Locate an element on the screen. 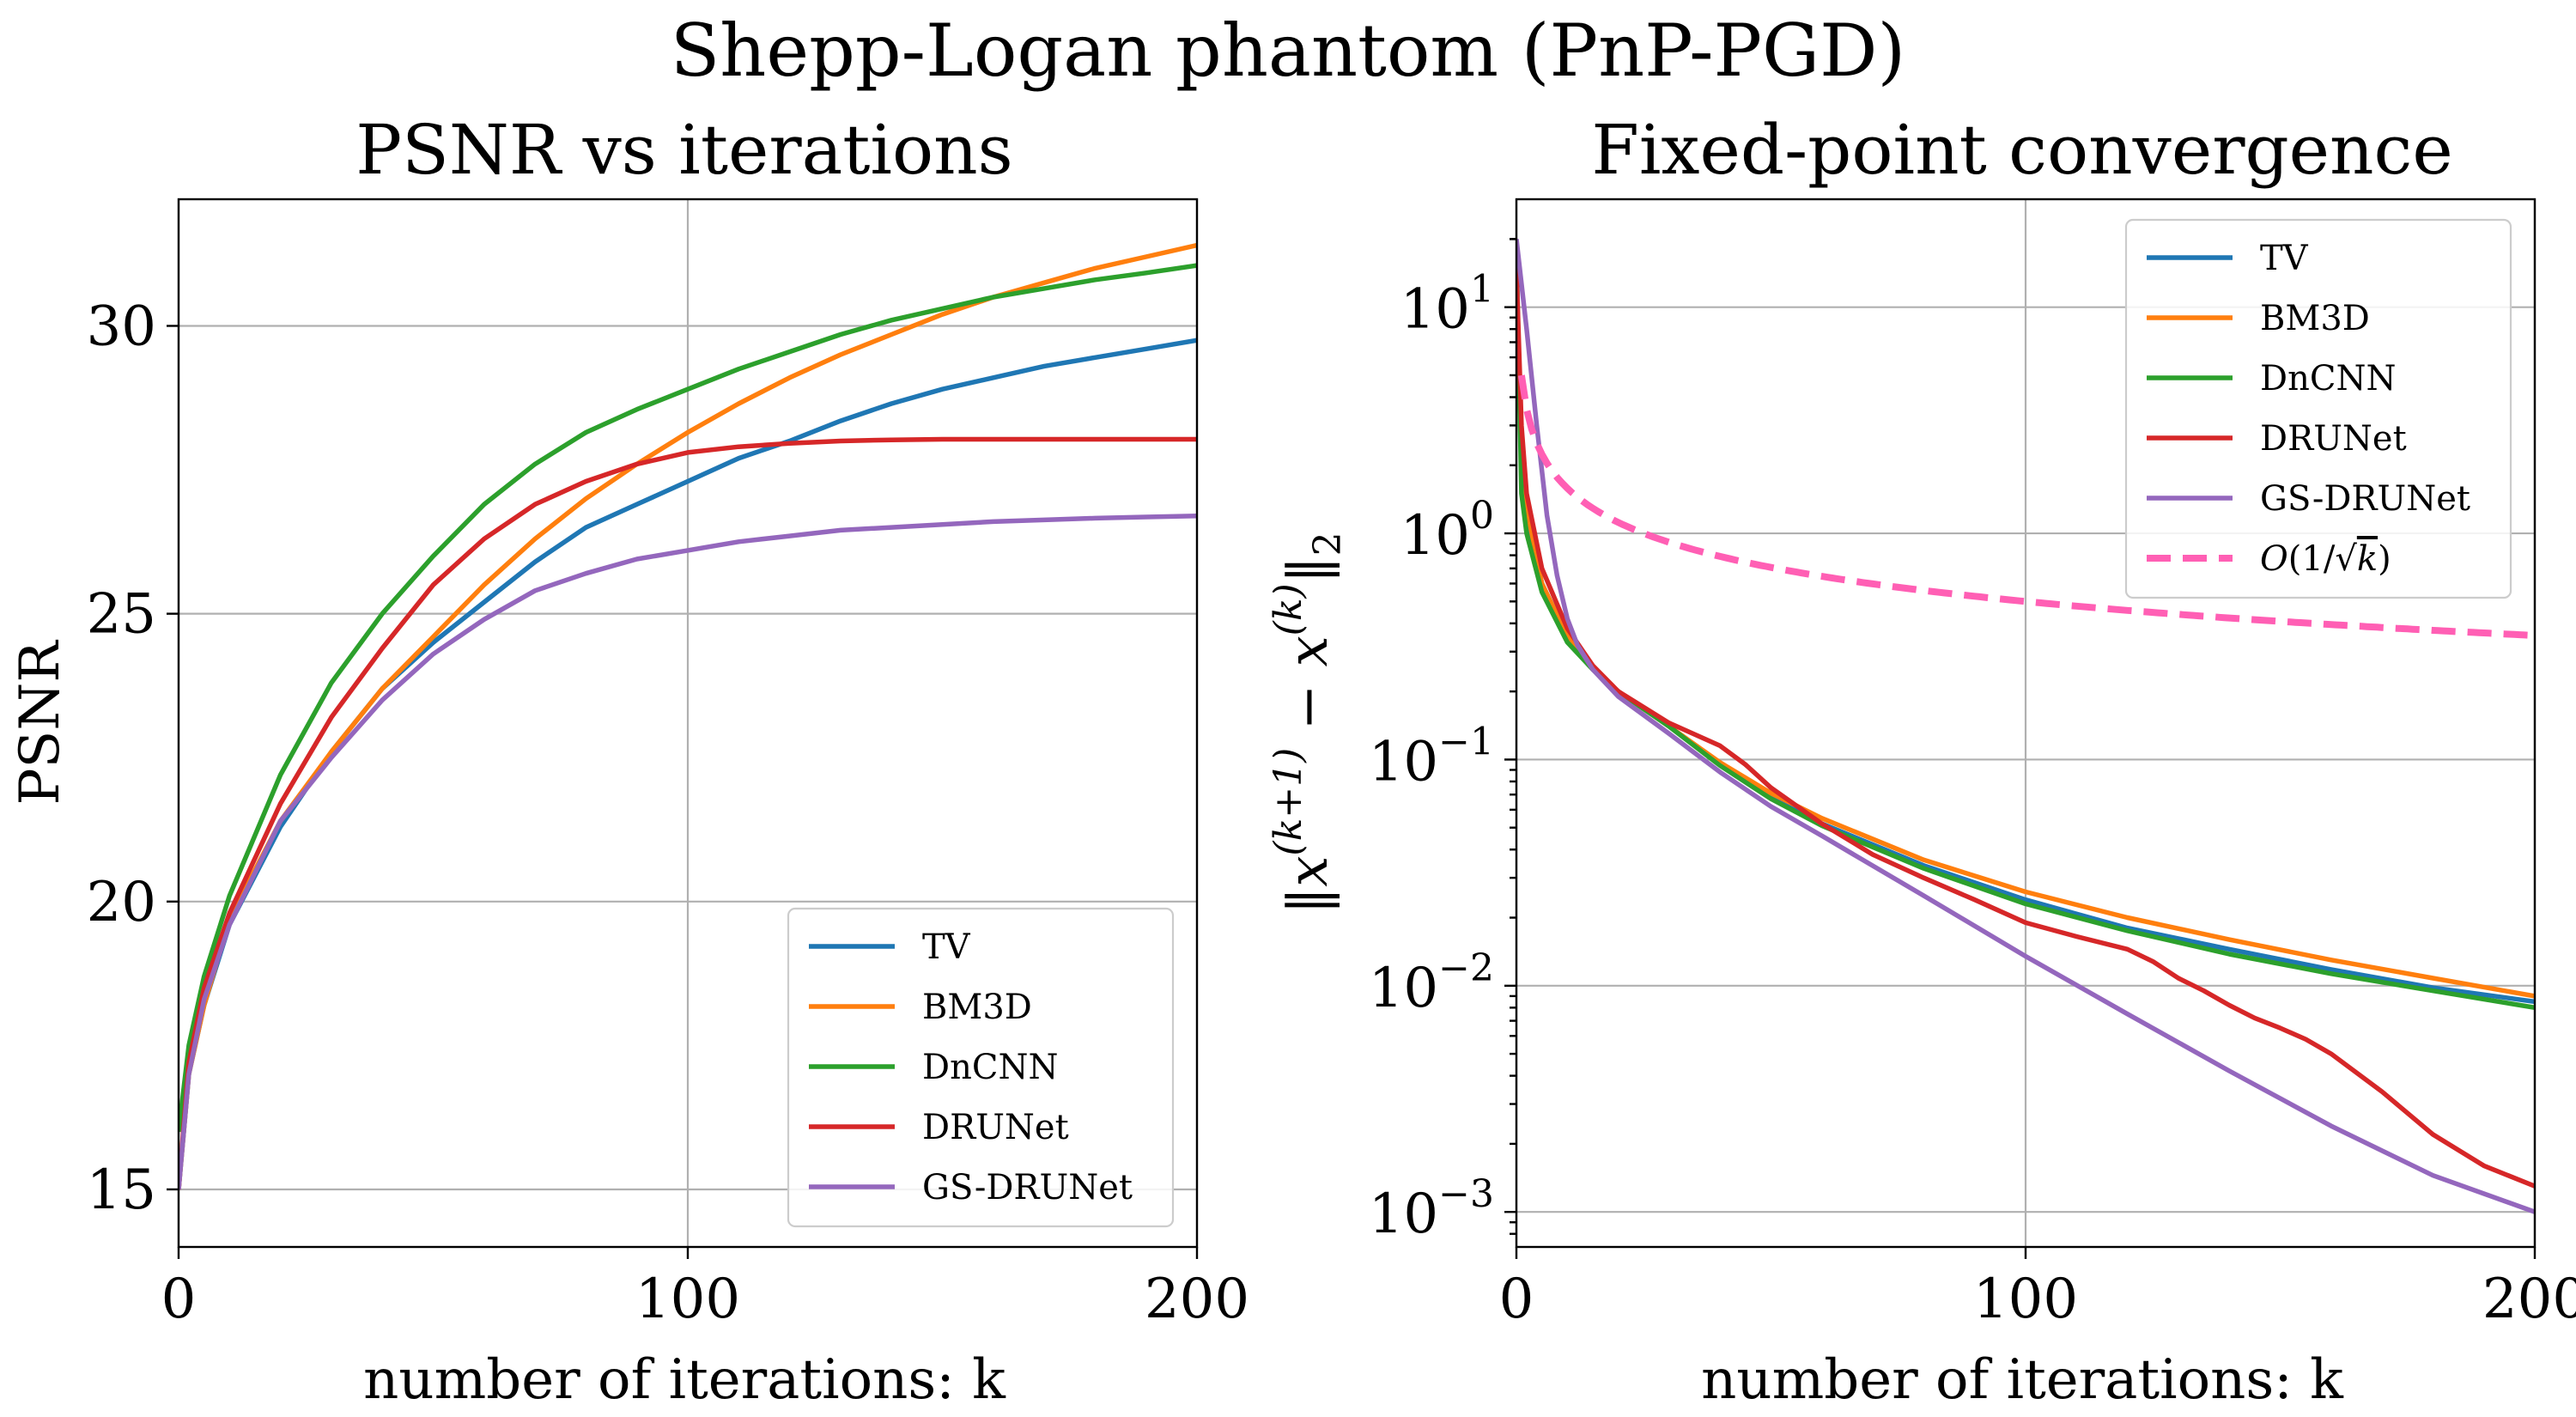  psnr-xtick-label: 0 is located at coordinates (179, 1299).